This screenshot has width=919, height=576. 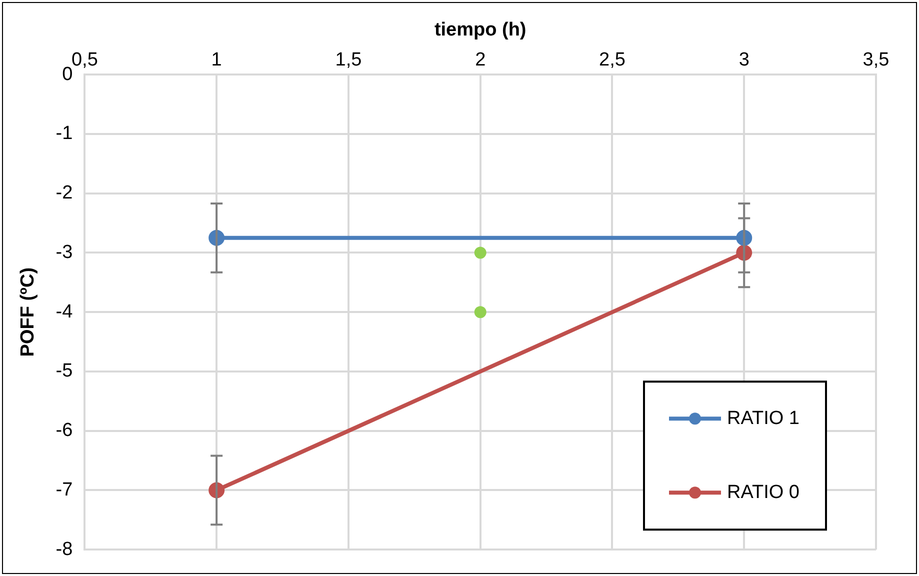 I want to click on y-tick-label: -6, so click(x=64, y=431).